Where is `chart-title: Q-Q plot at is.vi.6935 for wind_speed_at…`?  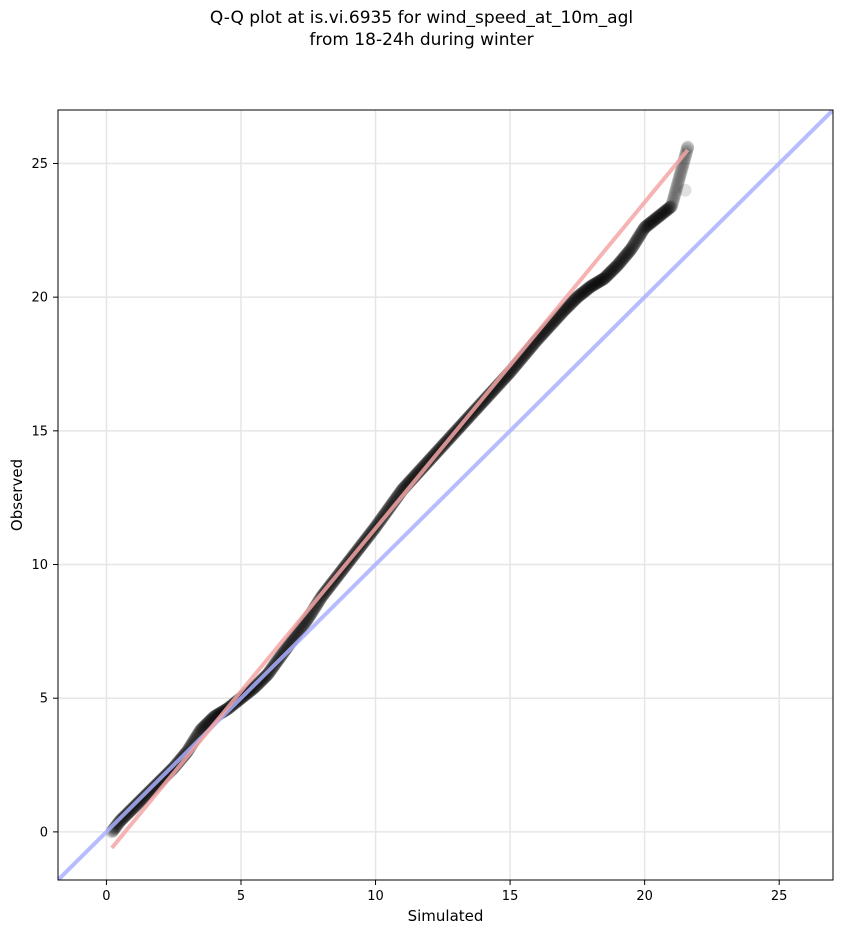 chart-title: Q-Q plot at is.vi.6935 for wind_speed_at… is located at coordinates (421, 18).